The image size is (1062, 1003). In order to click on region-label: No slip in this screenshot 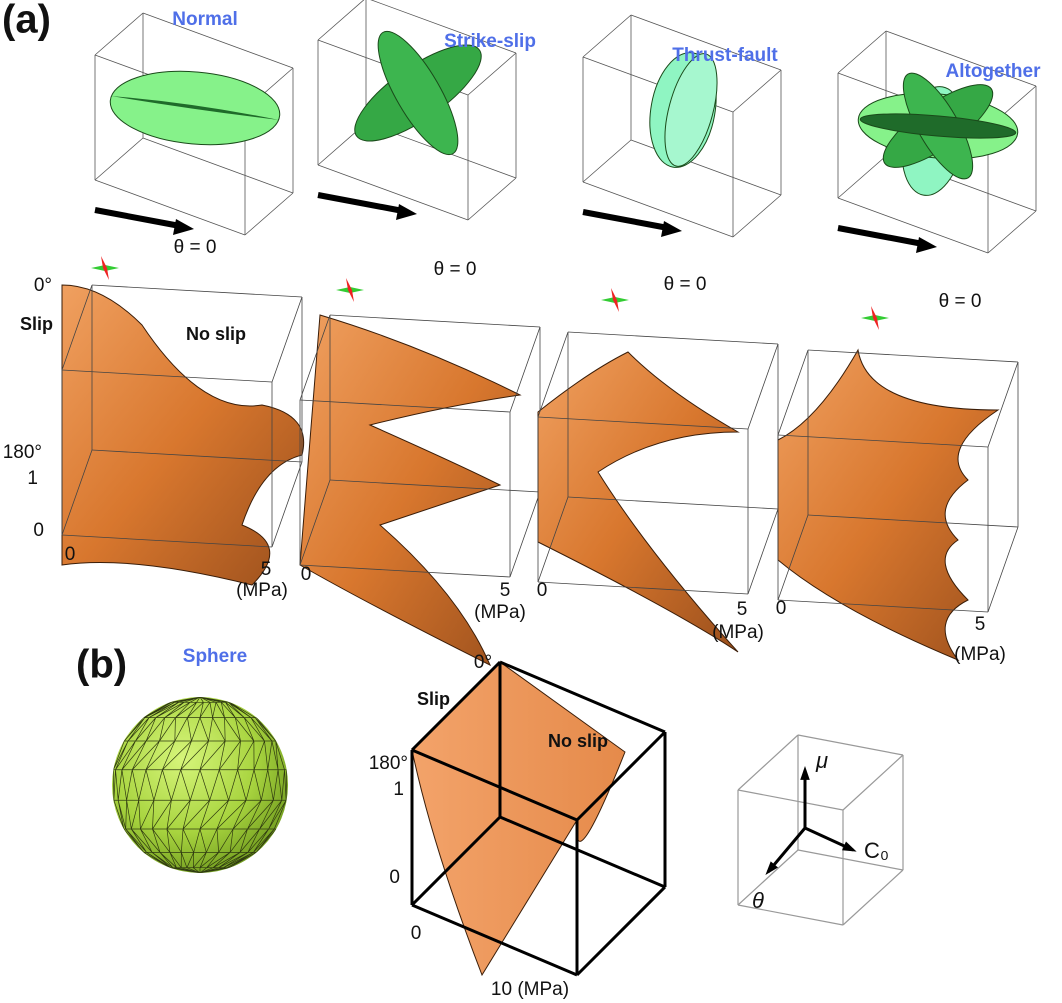, I will do `click(216, 334)`.